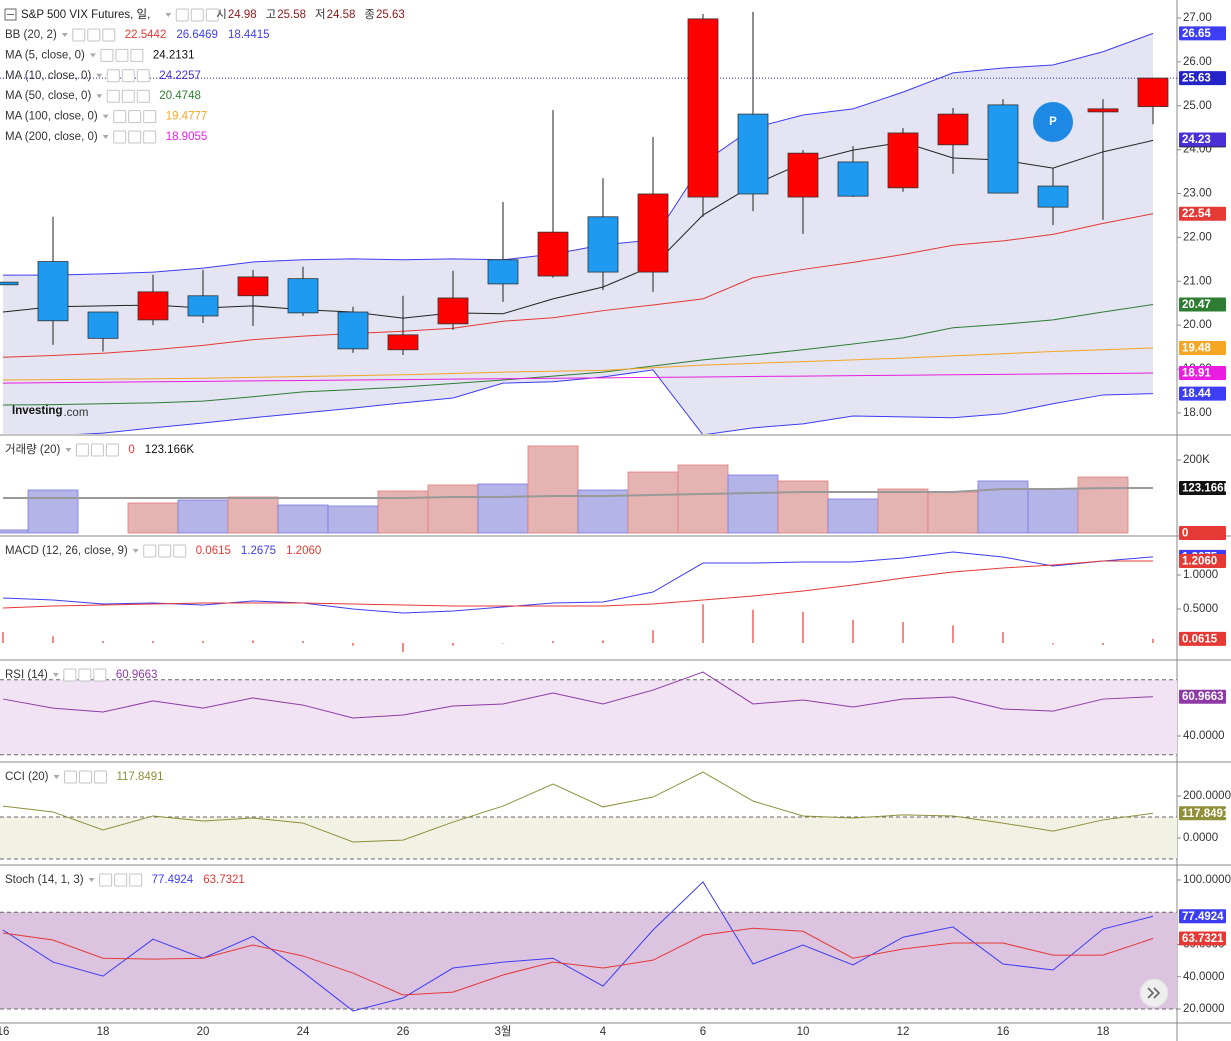 Image resolution: width=1231 pixels, height=1041 pixels. I want to click on x-tick-label: 4, so click(603, 1032).